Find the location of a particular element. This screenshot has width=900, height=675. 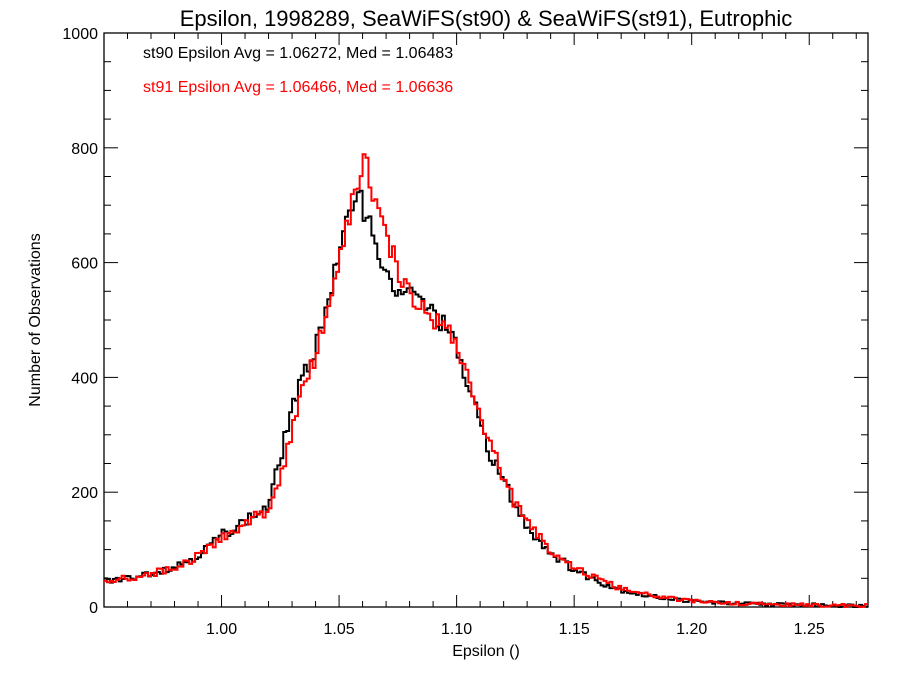

x-tick-label: 1.05 is located at coordinates (339, 629).